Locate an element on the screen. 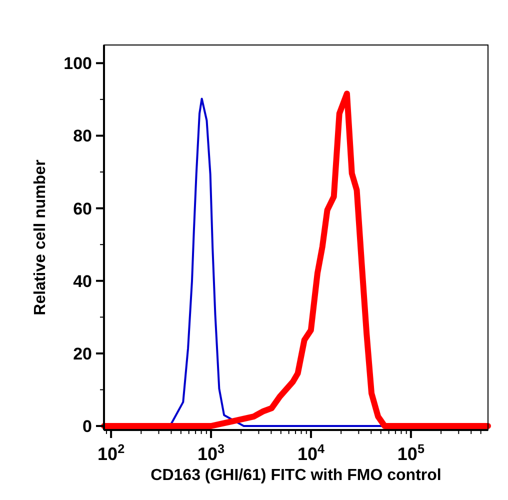 The image size is (508, 500). x-tick-label: 10$^{4}$ is located at coordinates (311, 453).